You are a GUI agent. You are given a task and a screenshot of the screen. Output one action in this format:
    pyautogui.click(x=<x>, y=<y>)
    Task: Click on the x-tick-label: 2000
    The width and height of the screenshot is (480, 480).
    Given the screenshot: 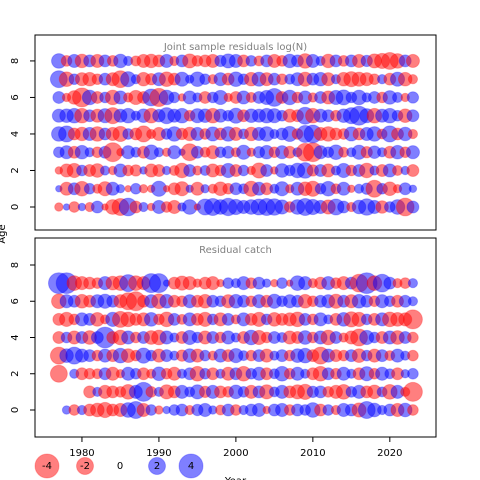 What is the action you would take?
    pyautogui.click(x=235, y=453)
    